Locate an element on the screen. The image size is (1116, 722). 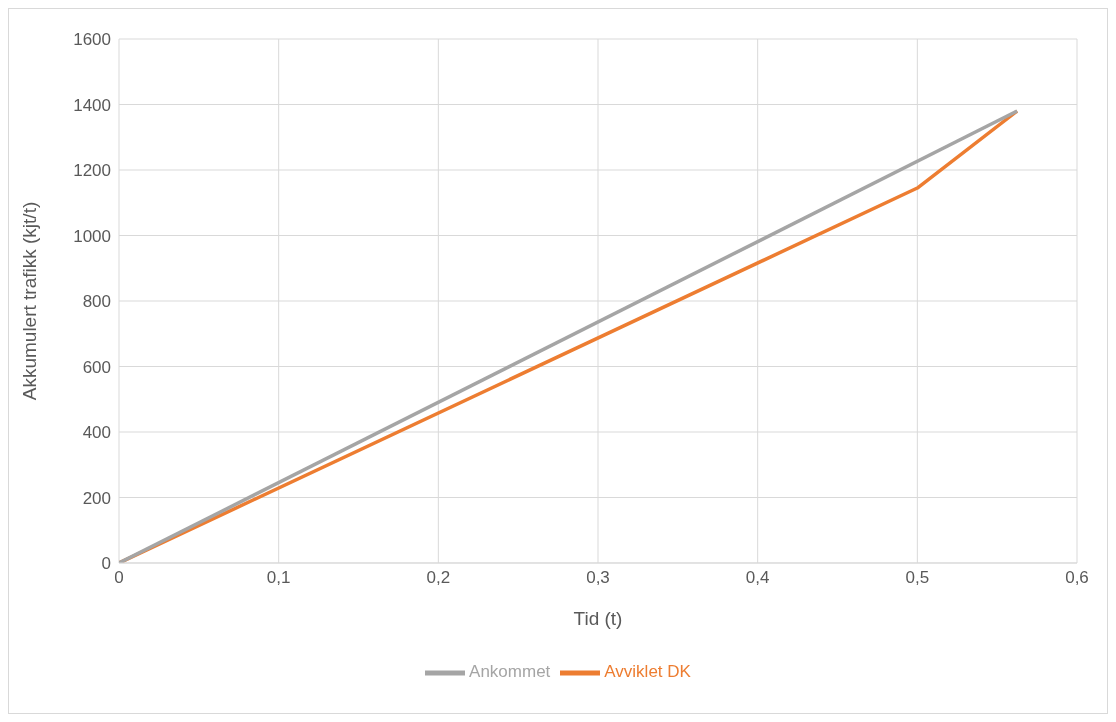
x-axis-title: Tid (t) is located at coordinates (598, 618).